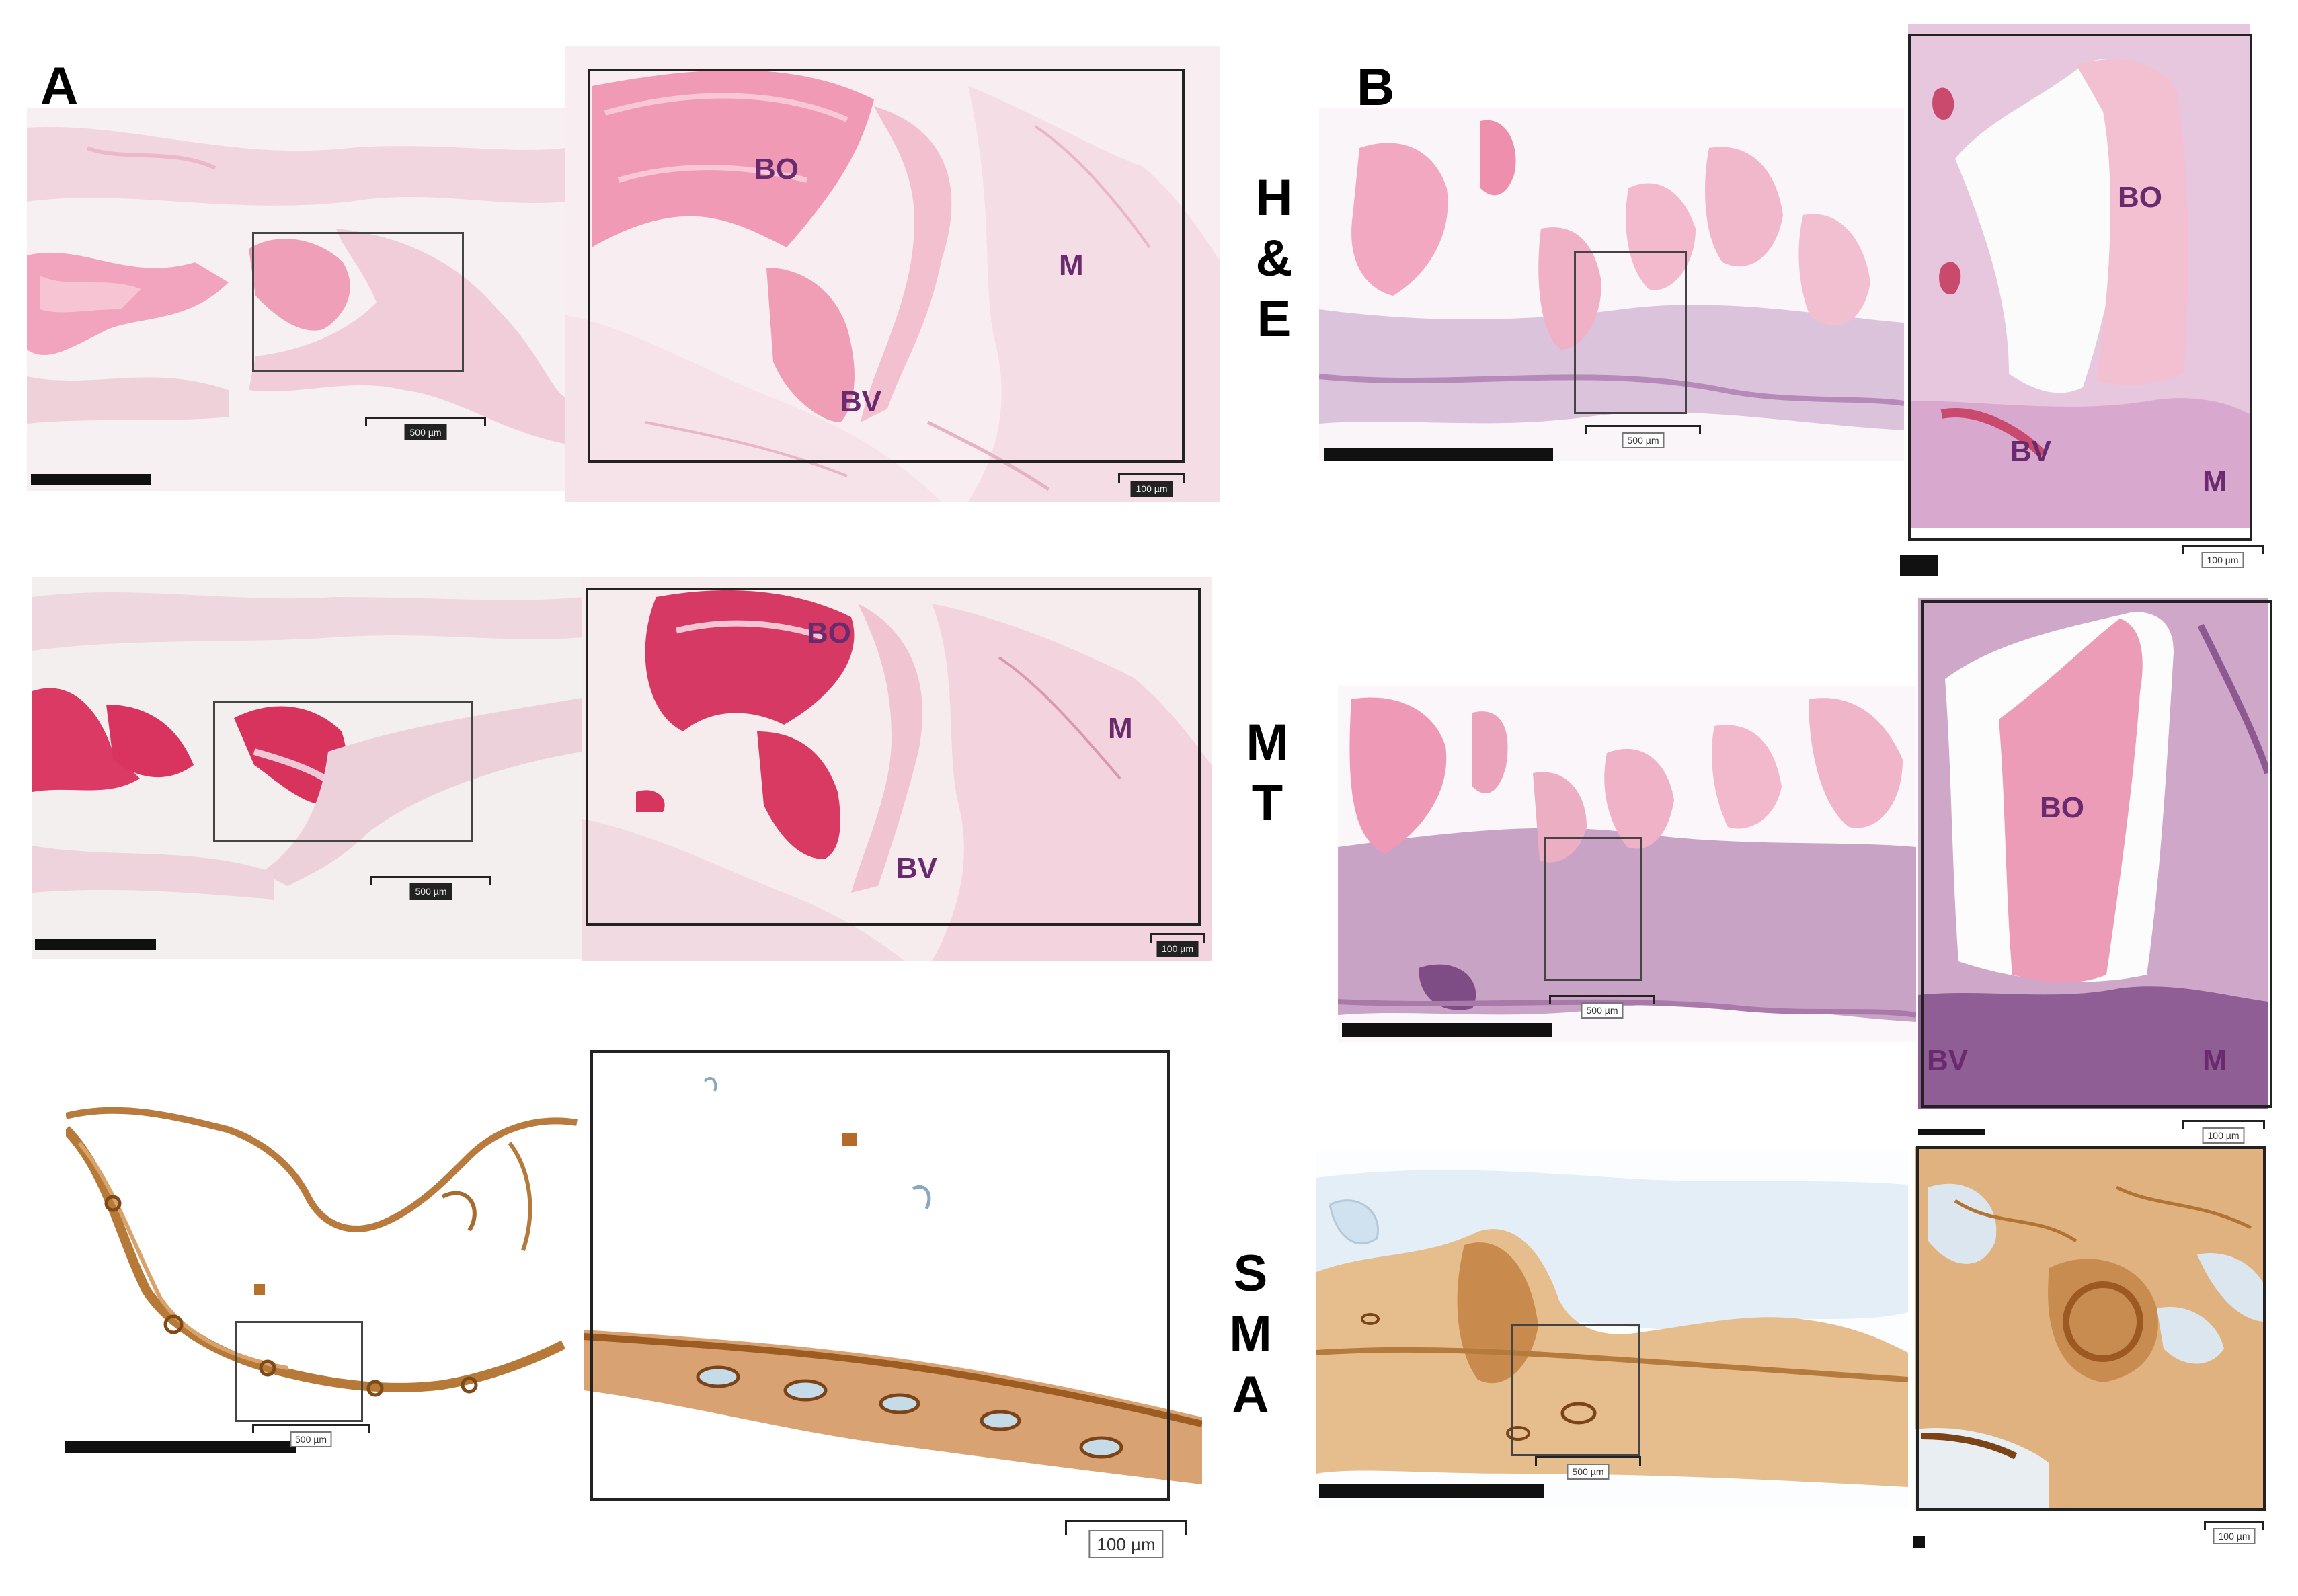  I want to click on micrograph-mt-b-overview, so click(1627, 864).